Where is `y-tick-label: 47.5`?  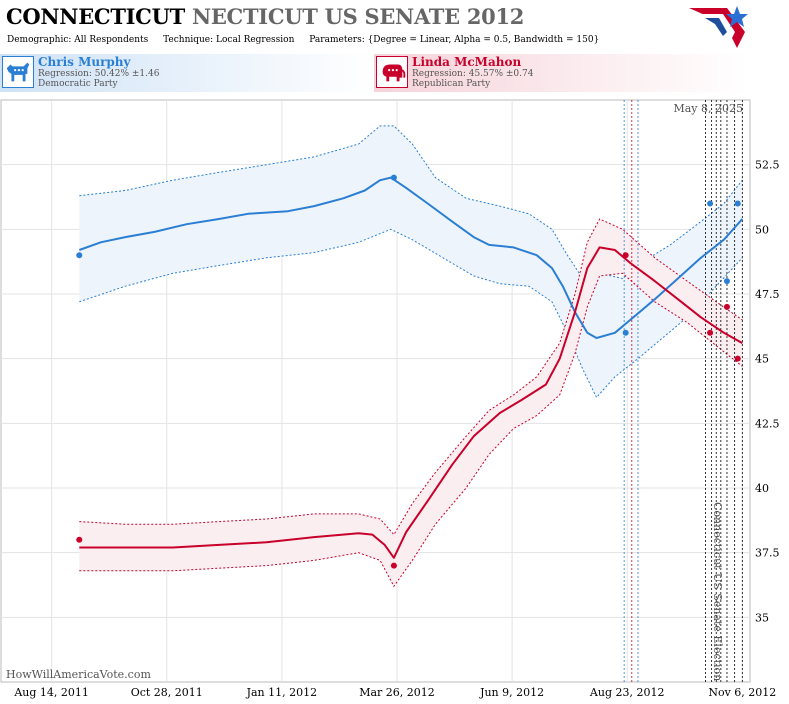 y-tick-label: 47.5 is located at coordinates (767, 294).